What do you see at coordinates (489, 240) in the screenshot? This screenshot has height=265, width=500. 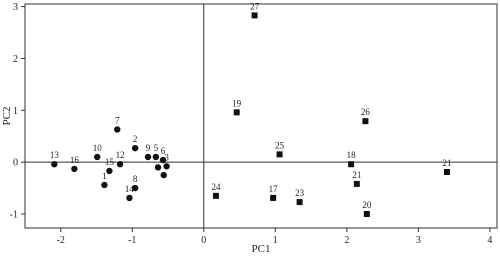 I see `x-tick-label: 4` at bounding box center [489, 240].